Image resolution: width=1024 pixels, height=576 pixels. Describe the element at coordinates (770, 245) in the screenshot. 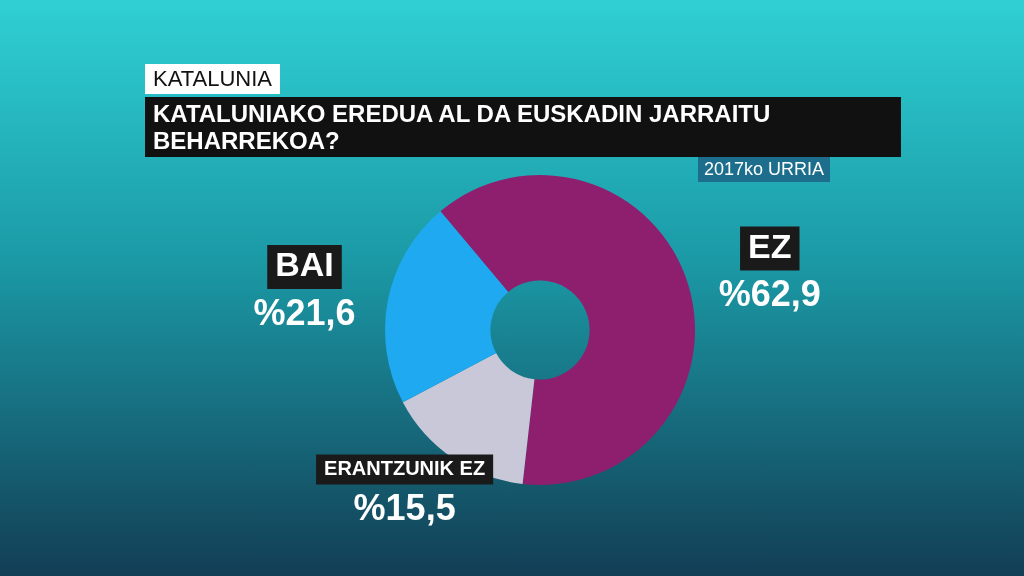

I see `slice-label: EZ` at that location.